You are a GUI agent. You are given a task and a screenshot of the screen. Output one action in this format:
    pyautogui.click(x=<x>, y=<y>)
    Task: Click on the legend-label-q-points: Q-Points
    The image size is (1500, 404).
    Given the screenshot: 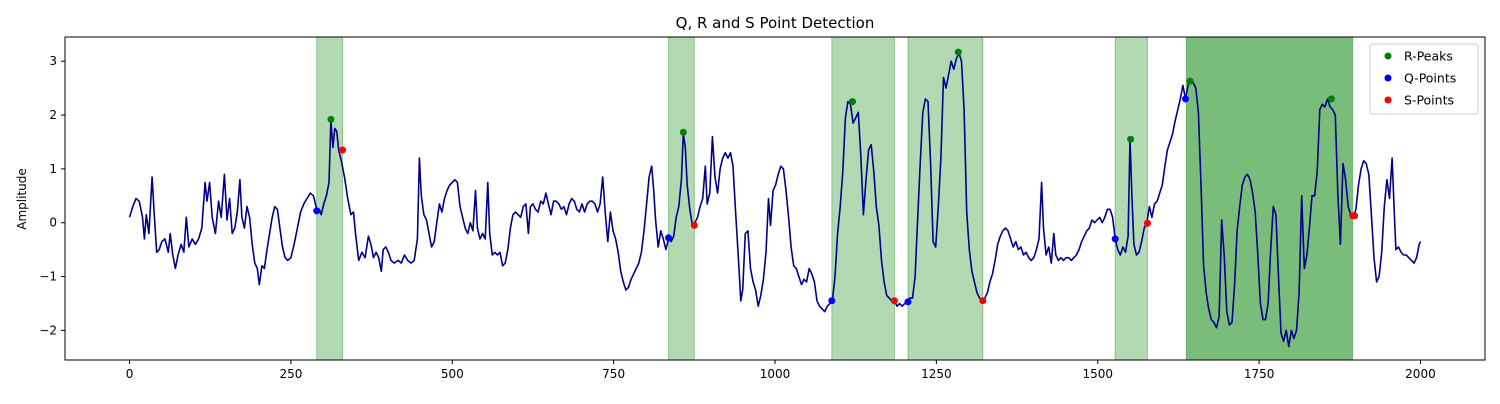 What is the action you would take?
    pyautogui.click(x=1430, y=78)
    